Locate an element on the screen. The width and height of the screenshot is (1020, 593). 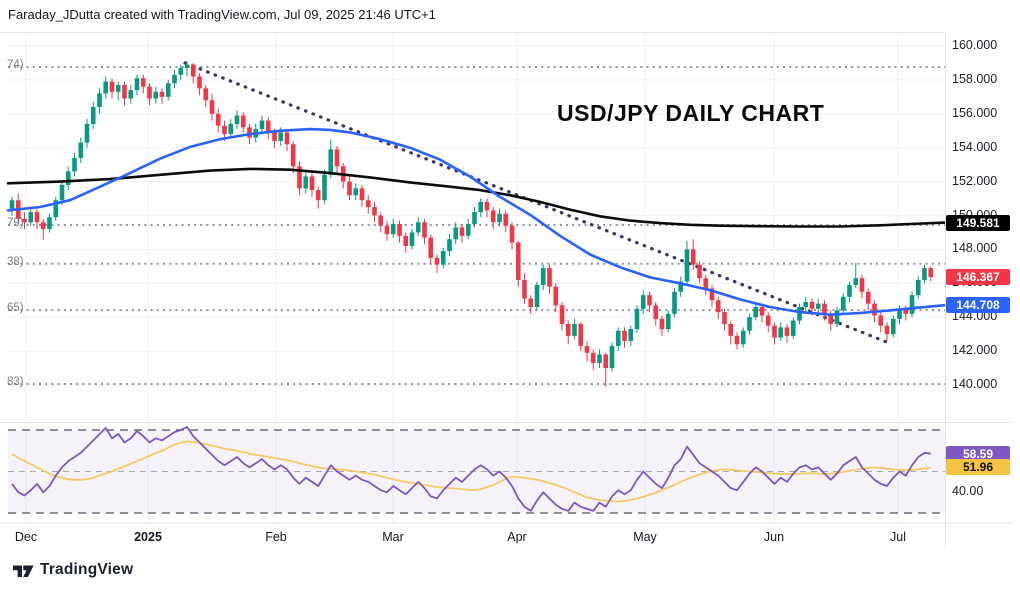
time-axis-label: Mar is located at coordinates (393, 537).